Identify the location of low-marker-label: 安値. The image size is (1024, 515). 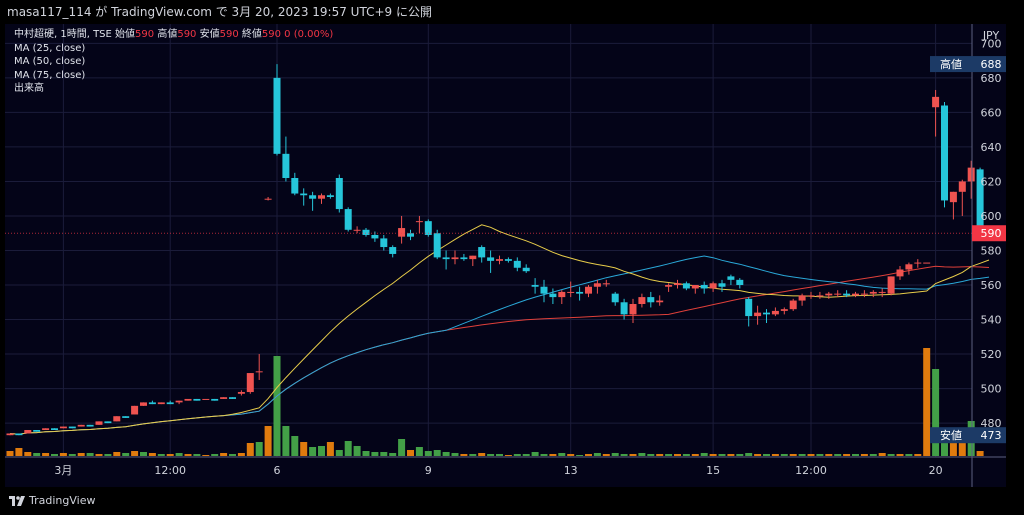
(951, 435).